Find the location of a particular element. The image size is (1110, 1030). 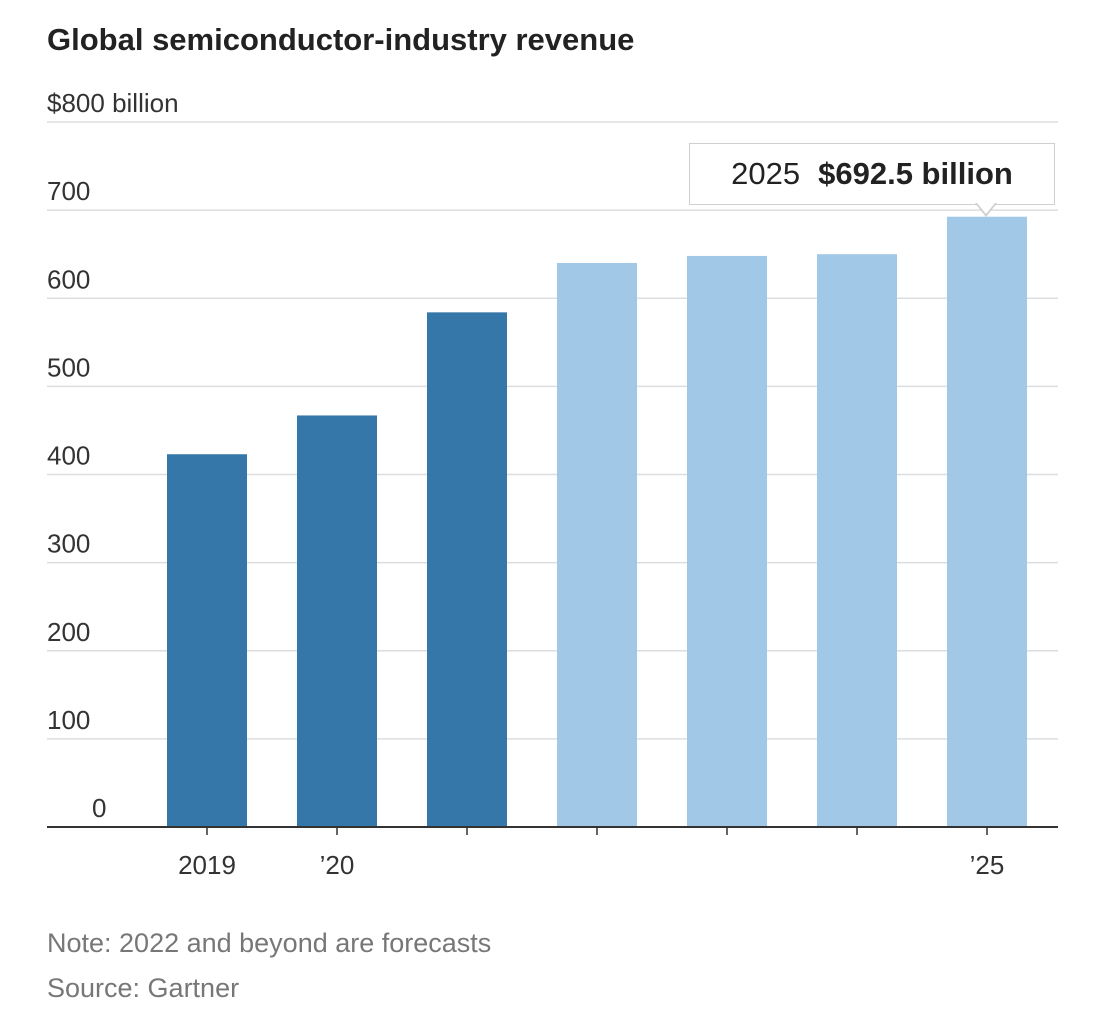

bar-2022 is located at coordinates (597, 545).